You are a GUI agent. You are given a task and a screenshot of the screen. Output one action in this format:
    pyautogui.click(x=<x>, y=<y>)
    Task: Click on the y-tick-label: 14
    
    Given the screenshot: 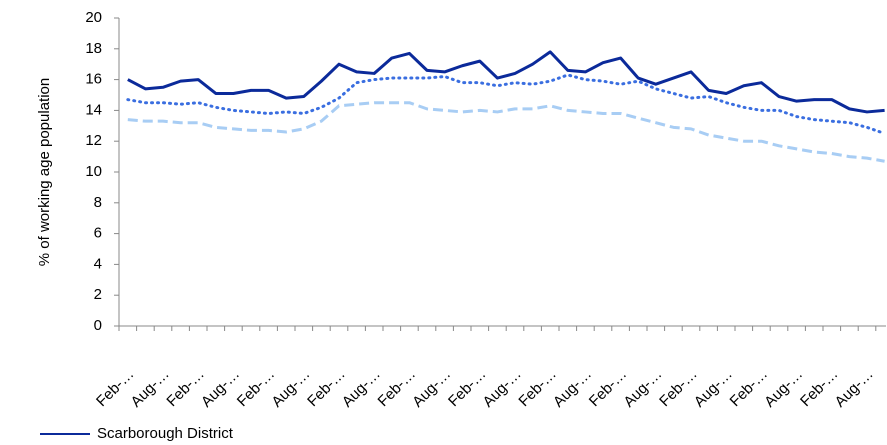 What is the action you would take?
    pyautogui.click(x=93, y=109)
    